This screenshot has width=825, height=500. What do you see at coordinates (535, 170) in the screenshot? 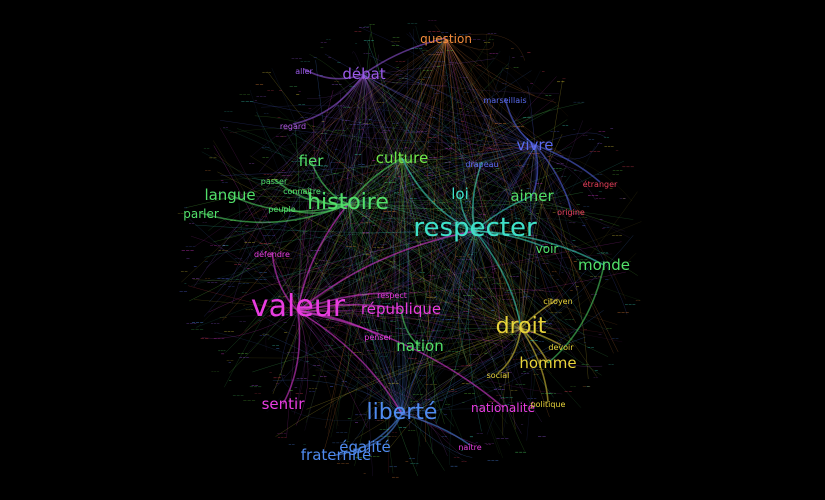
I see `edge-vivre-aimer` at bounding box center [535, 170].